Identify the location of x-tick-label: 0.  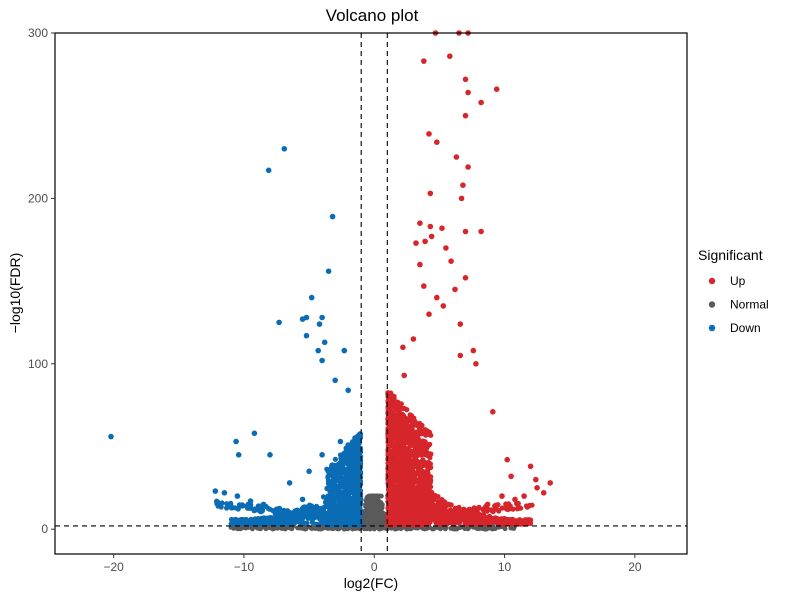
(374, 567).